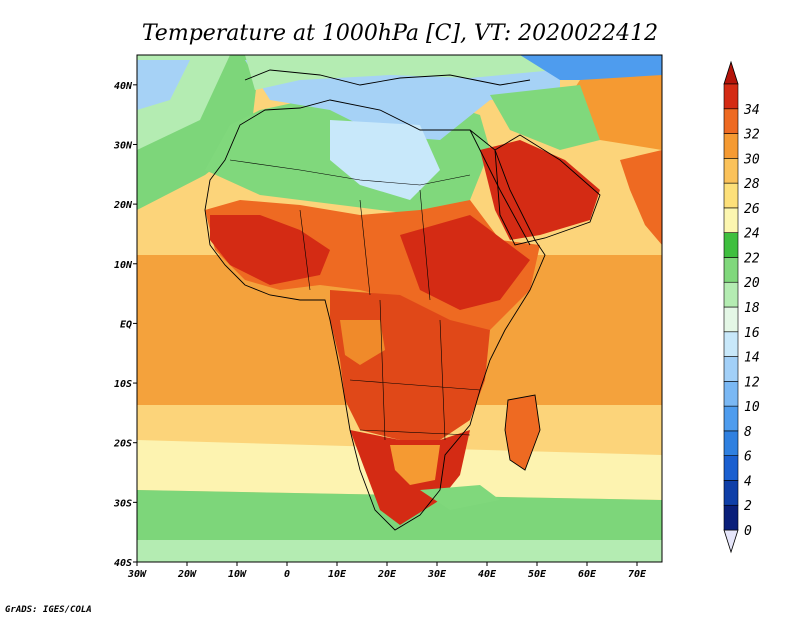 The height and width of the screenshot is (618, 800). What do you see at coordinates (237, 574) in the screenshot?
I see `x-tick-label: 10W` at bounding box center [237, 574].